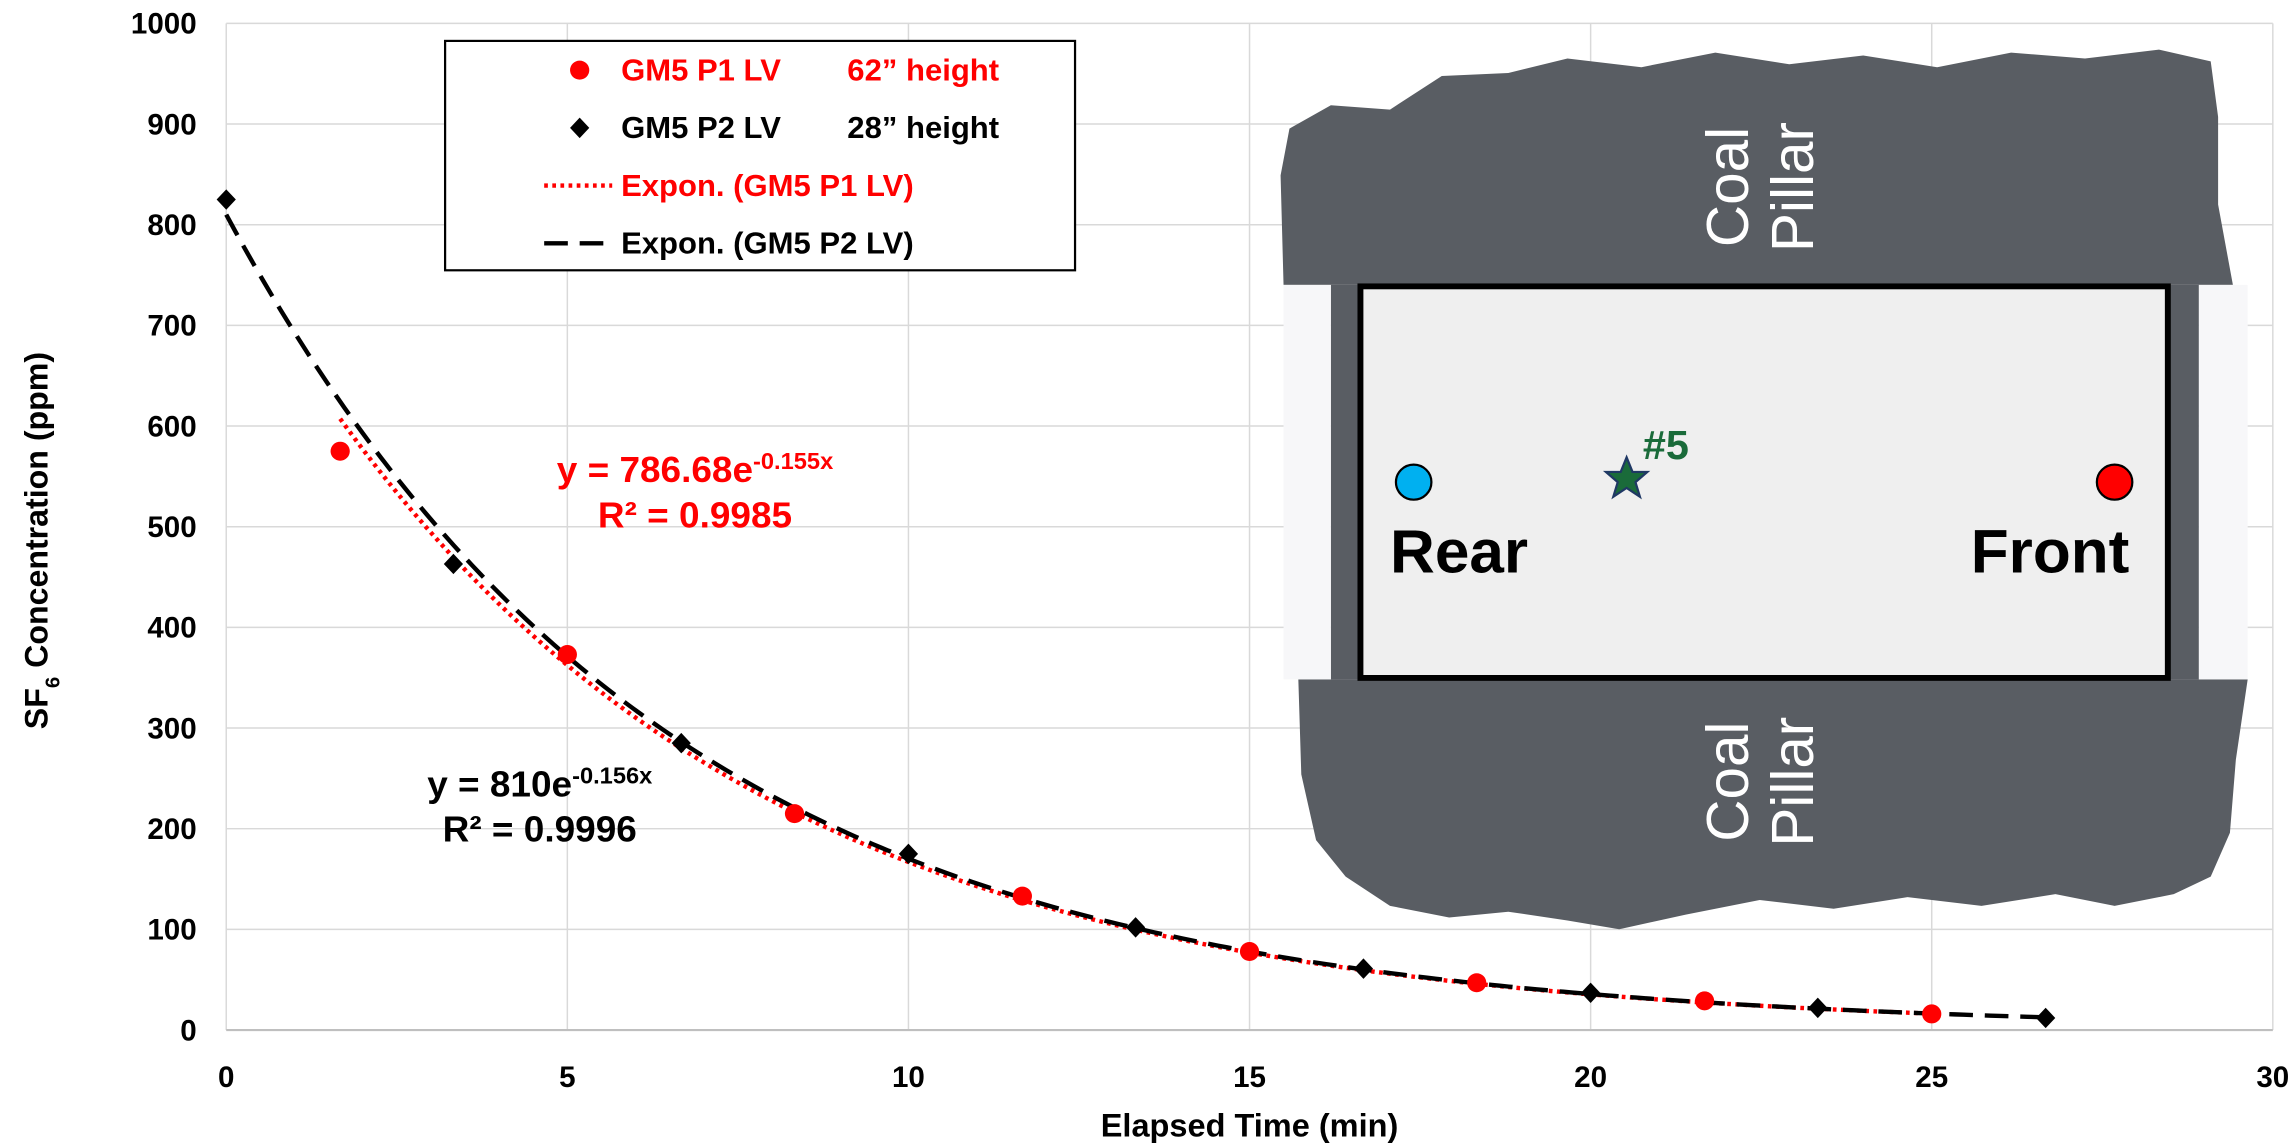 This screenshot has height=1144, width=2295. Describe the element at coordinates (767, 243) in the screenshot. I see `legend-label: Expon. (GM5 P2 LV)` at that location.